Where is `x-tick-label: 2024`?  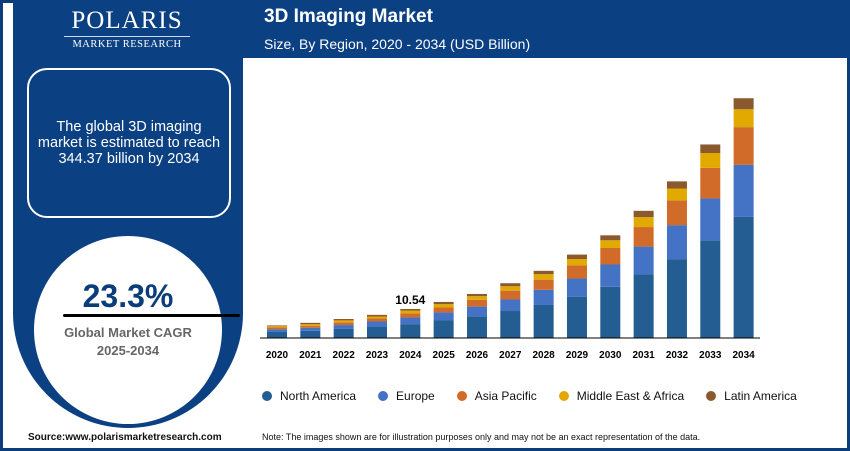
x-tick-label: 2024 is located at coordinates (410, 355).